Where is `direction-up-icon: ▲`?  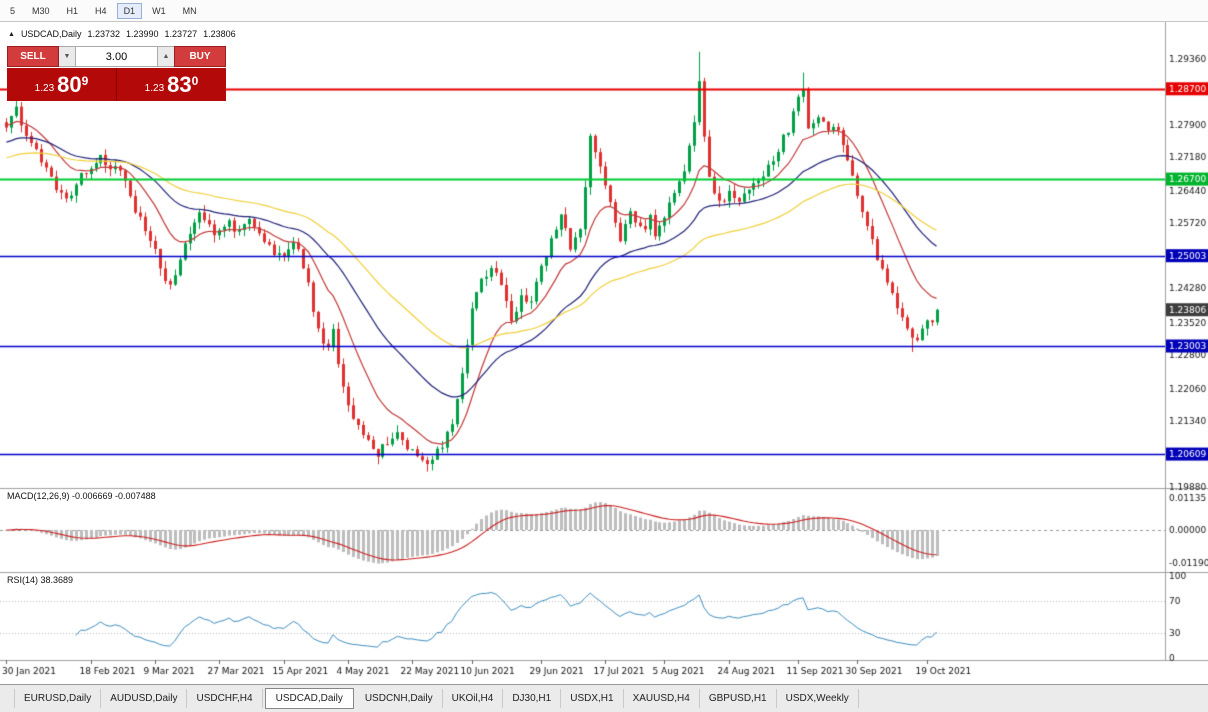 direction-up-icon: ▲ is located at coordinates (11, 34).